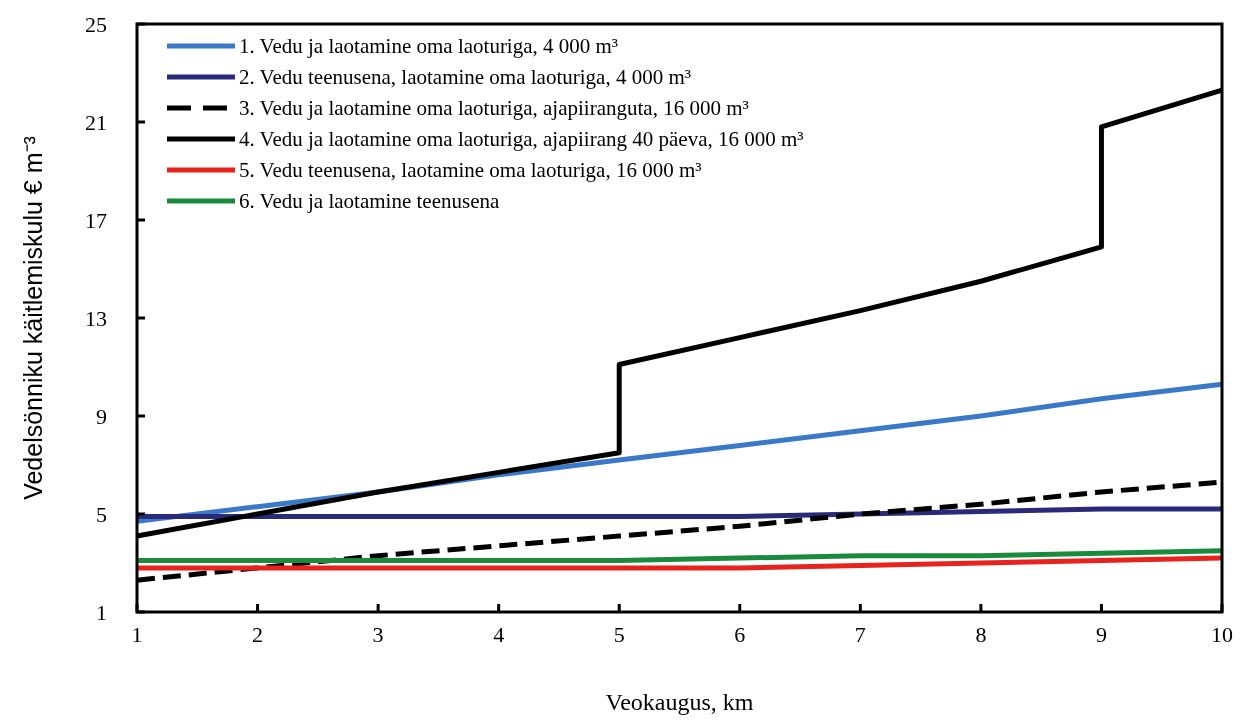 The width and height of the screenshot is (1242, 722). I want to click on x-tick-label: 1, so click(137, 634).